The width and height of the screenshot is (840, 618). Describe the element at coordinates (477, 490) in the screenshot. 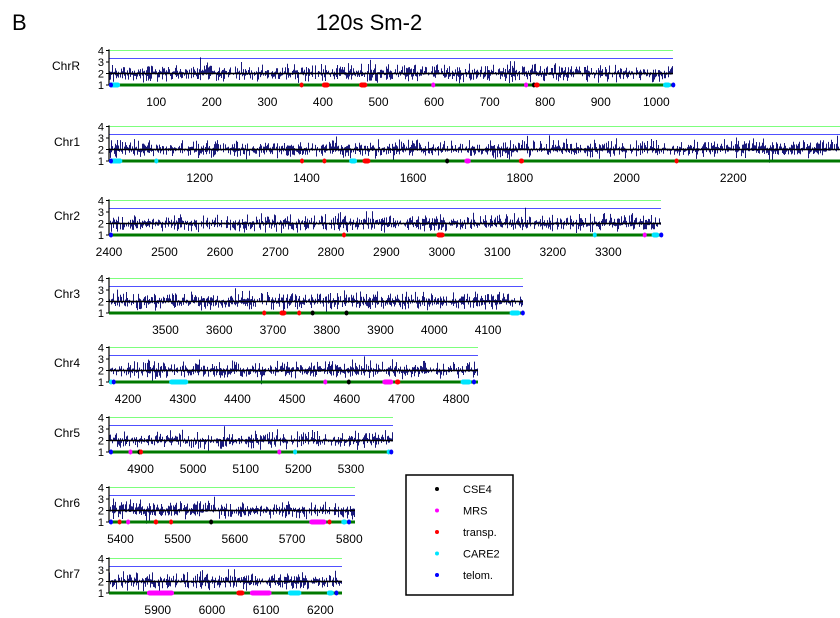

I see `legend-label: CSE4` at that location.